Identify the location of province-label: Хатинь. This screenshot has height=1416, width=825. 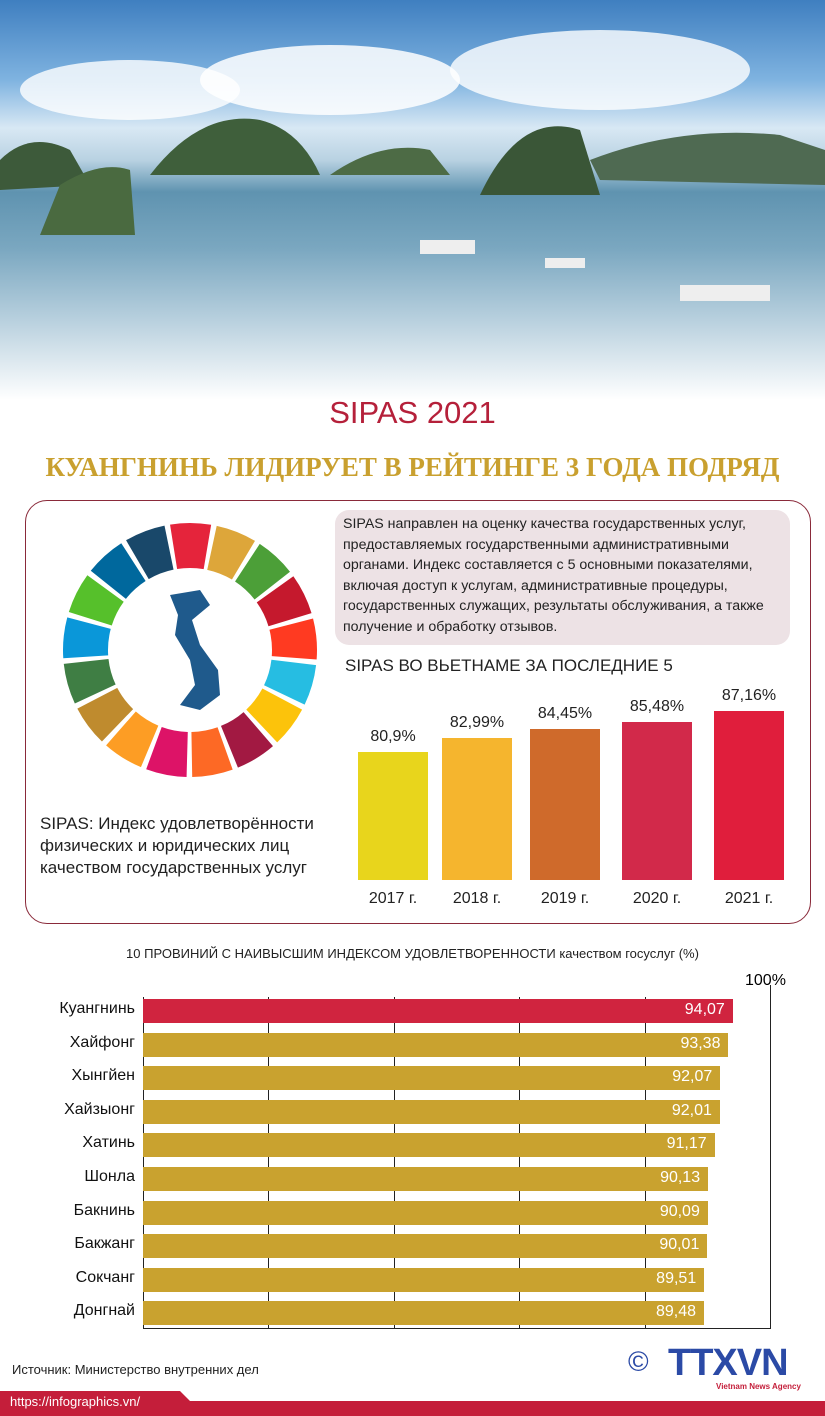
(108, 1143).